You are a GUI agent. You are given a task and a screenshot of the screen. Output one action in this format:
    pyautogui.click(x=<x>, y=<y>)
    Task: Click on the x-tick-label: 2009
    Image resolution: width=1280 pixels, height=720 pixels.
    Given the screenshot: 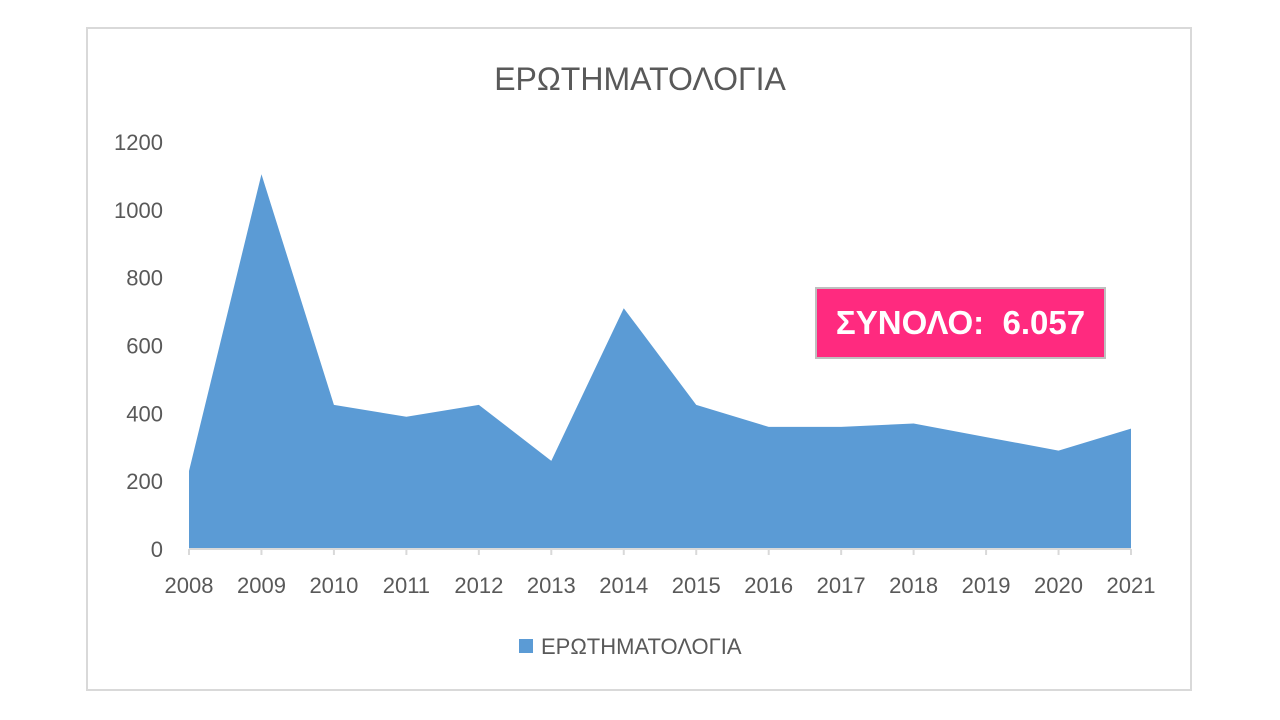 What is the action you would take?
    pyautogui.click(x=261, y=585)
    